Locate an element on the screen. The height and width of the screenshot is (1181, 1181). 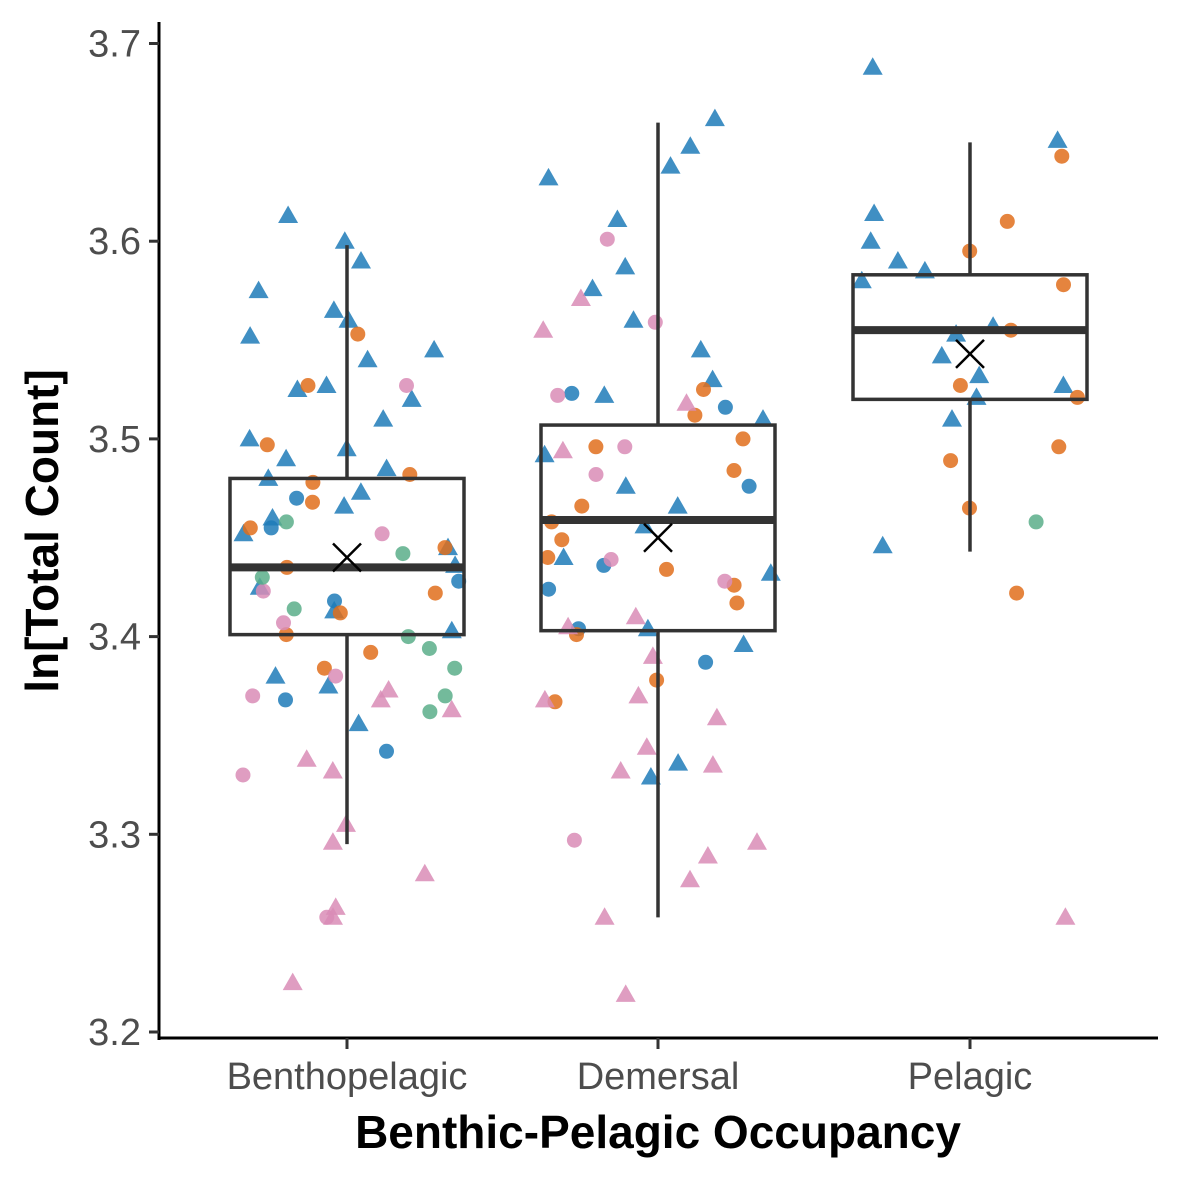
box-demersal is located at coordinates (658, 520).